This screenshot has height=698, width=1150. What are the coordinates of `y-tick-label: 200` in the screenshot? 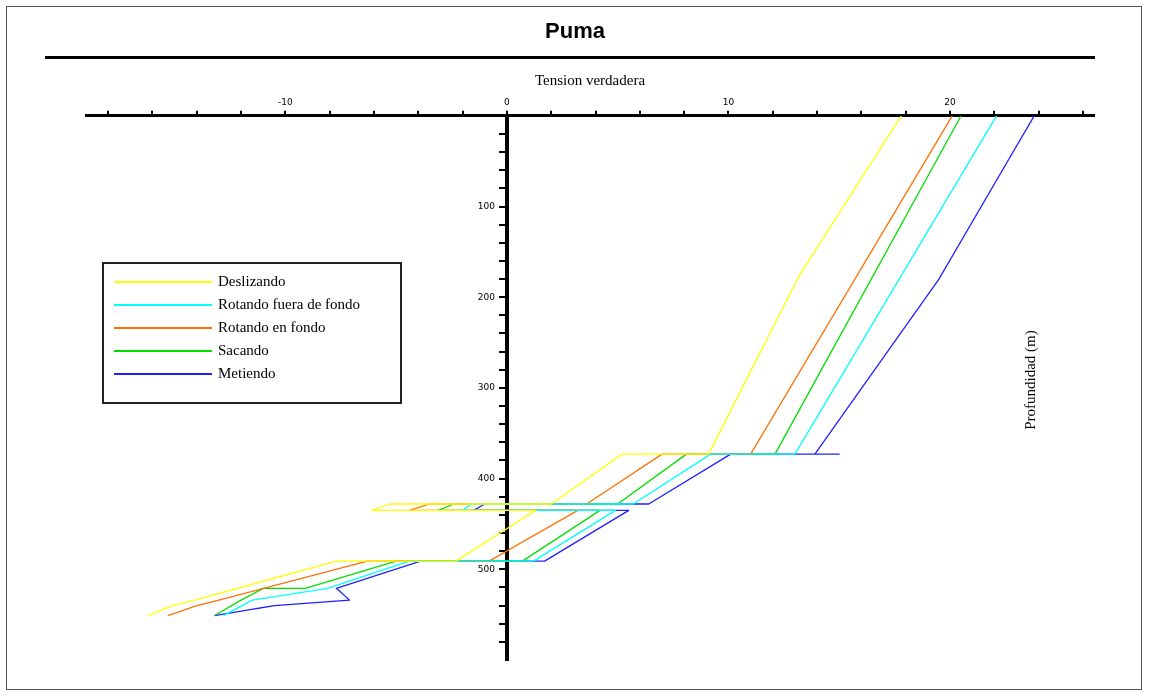 It's located at (486, 296).